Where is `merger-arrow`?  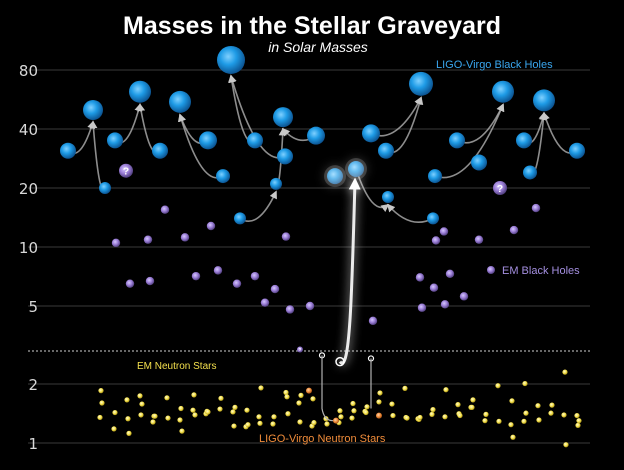
merger-arrow is located at coordinates (469, 141).